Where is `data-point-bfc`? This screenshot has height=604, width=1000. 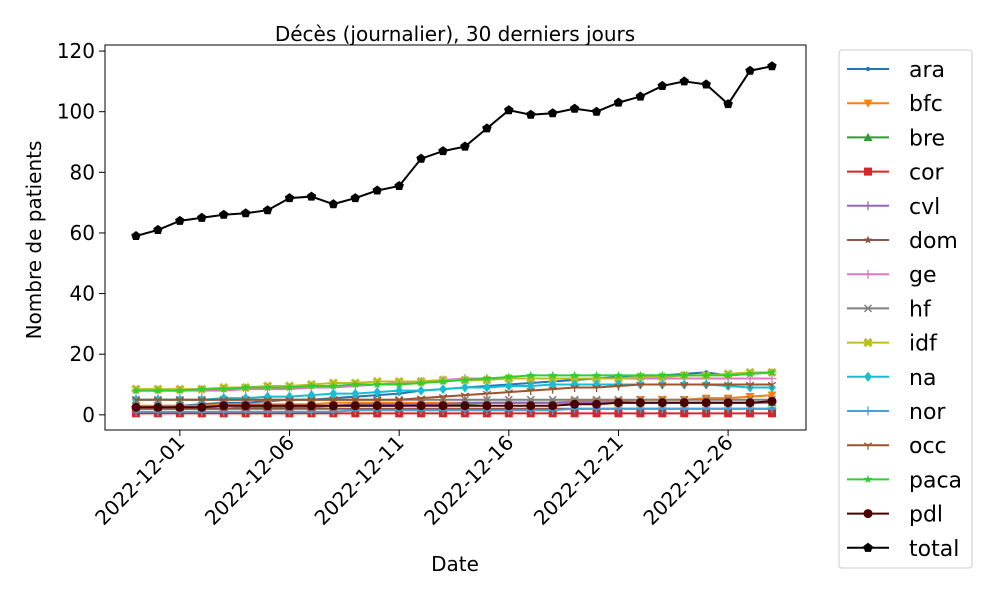 data-point-bfc is located at coordinates (772, 395).